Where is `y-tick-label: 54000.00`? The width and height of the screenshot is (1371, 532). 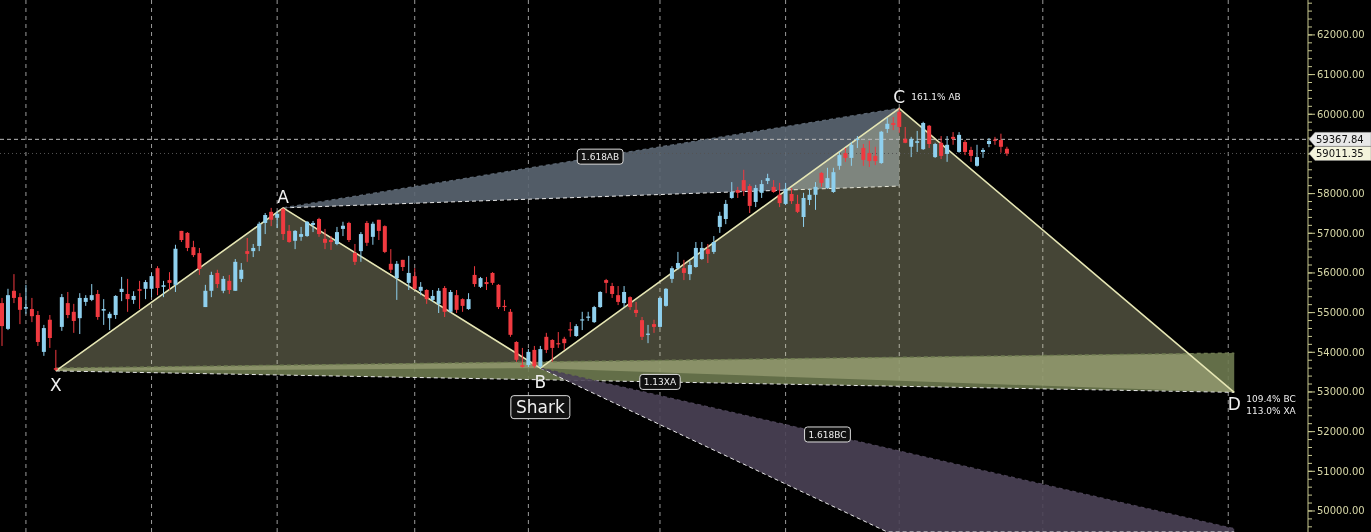
y-tick-label: 54000.00 is located at coordinates (1341, 352).